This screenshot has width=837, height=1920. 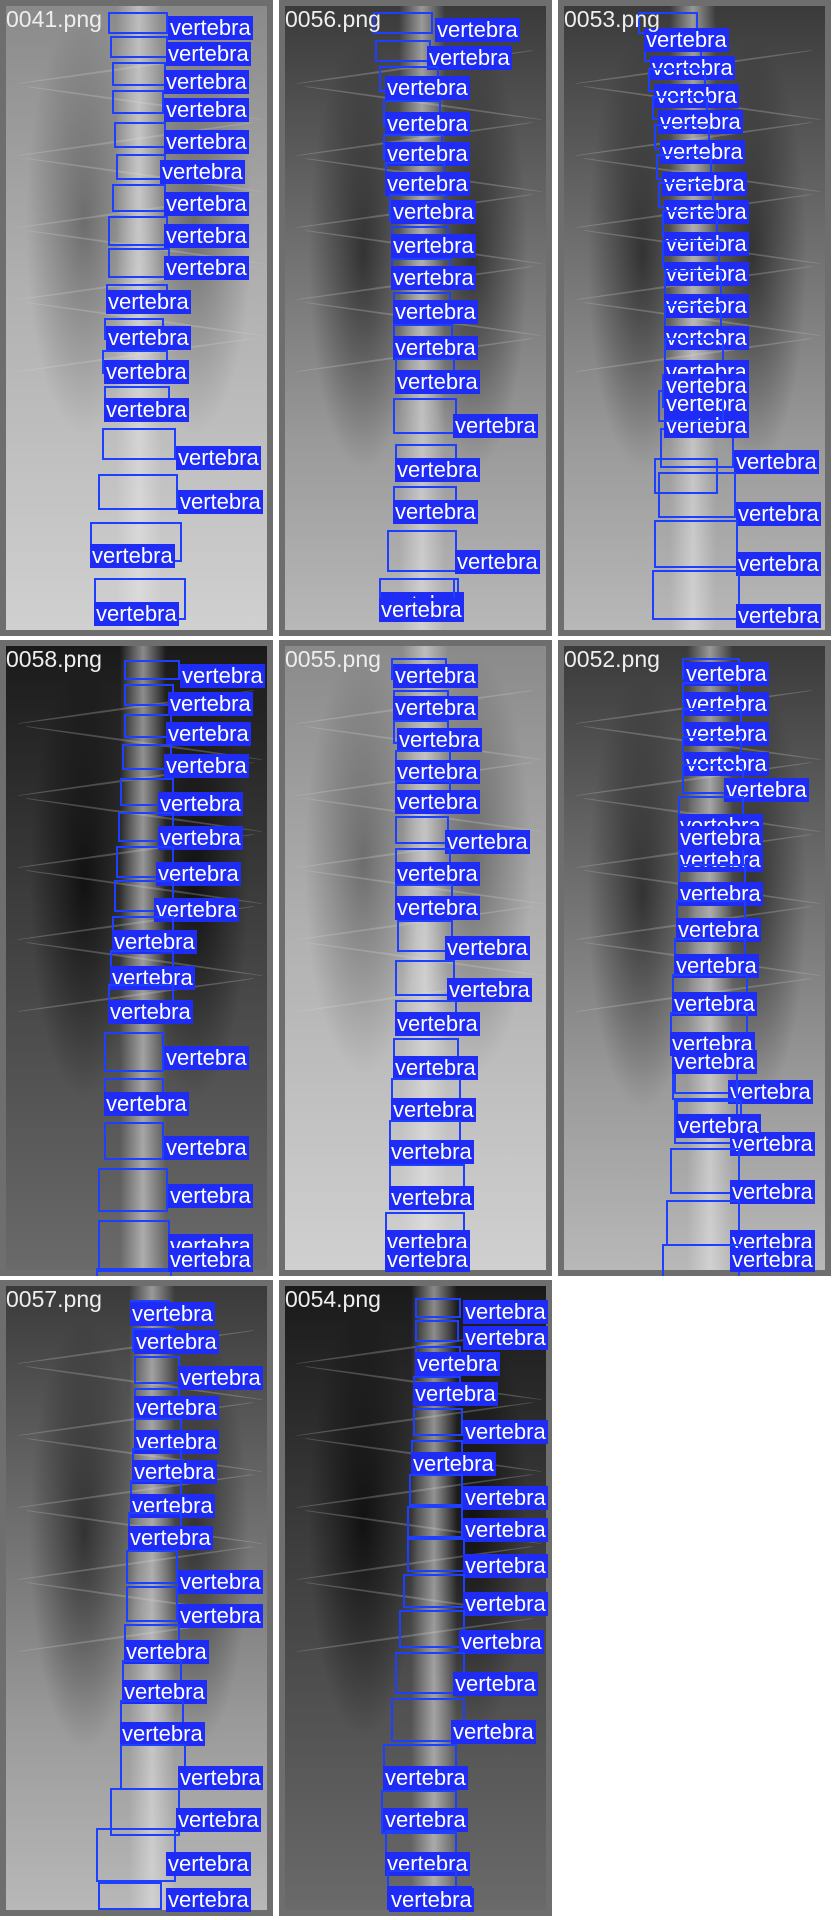 I want to click on xray-image, so click(x=136, y=958).